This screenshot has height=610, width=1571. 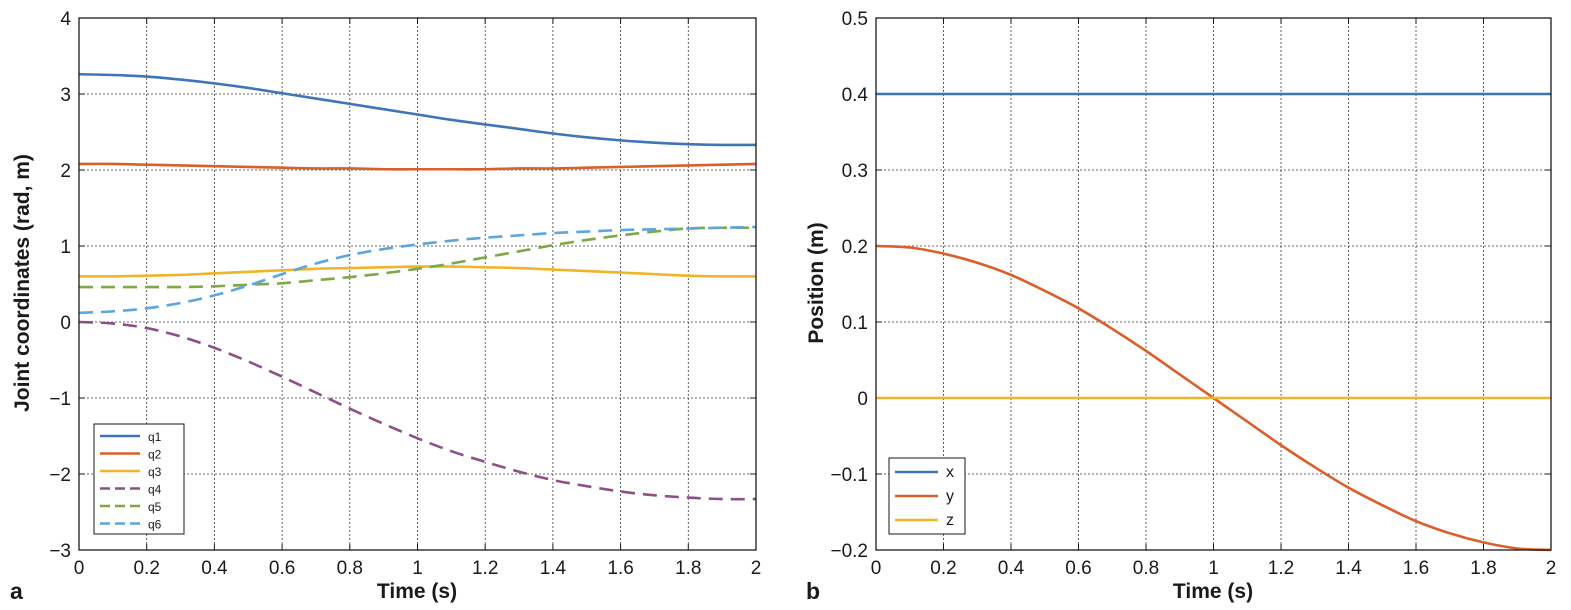 I want to click on panel-b-x-tick-label: 0, so click(x=876, y=568).